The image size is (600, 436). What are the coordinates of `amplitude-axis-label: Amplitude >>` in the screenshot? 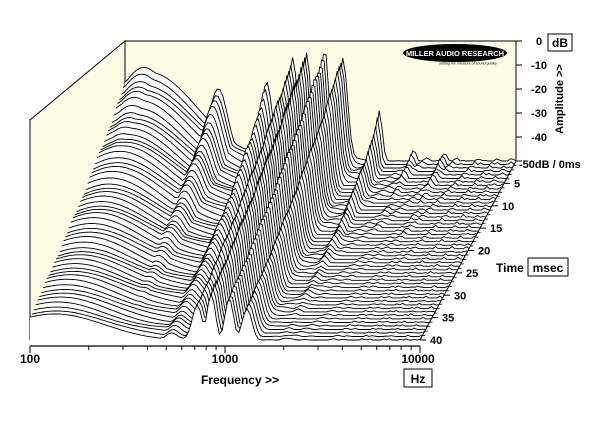 It's located at (560, 99).